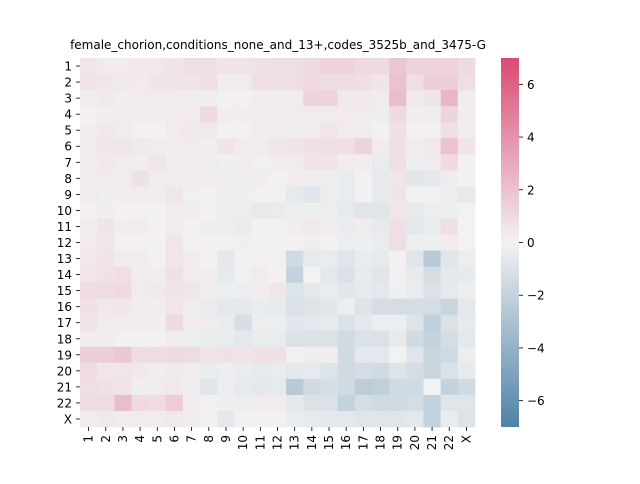  What do you see at coordinates (466, 323) in the screenshot?
I see `heatmap-cell-17-X` at bounding box center [466, 323].